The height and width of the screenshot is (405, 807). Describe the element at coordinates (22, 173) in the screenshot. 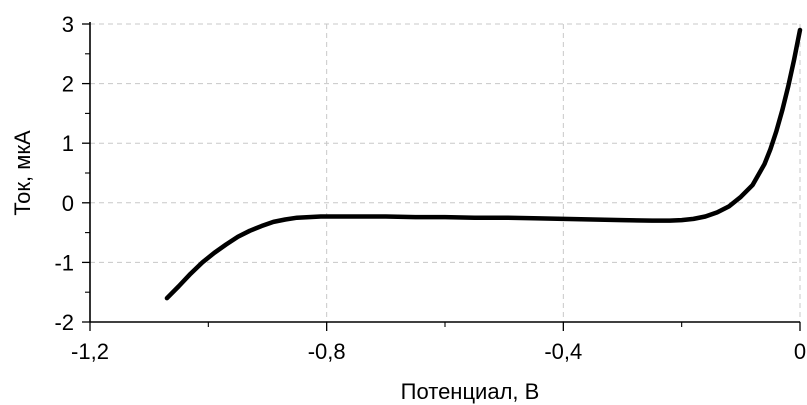

I see `y-axis-title: Ток, мкА` at that location.